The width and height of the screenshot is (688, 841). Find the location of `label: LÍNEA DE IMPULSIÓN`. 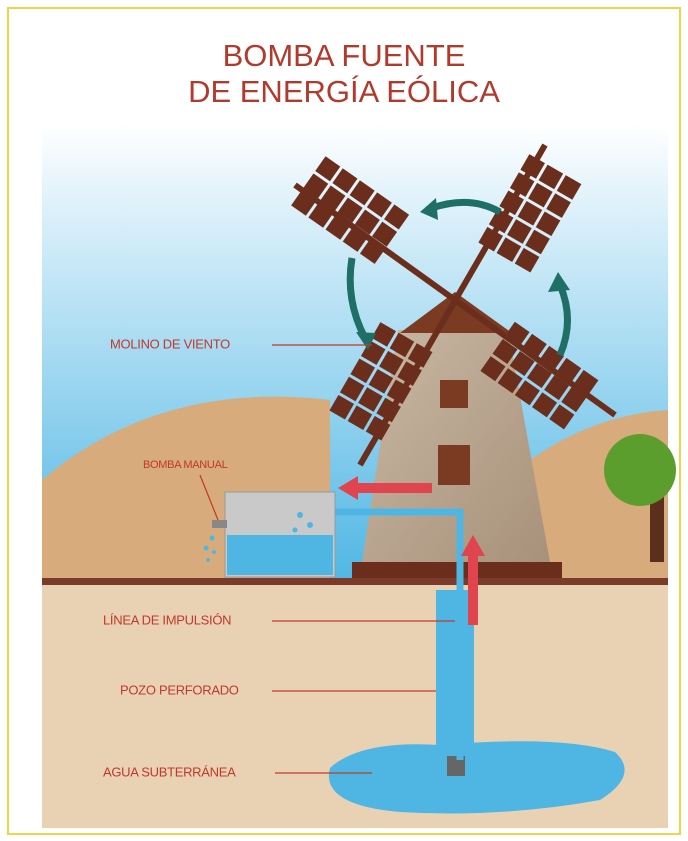

label: LÍNEA DE IMPULSIÓN is located at coordinates (167, 619).